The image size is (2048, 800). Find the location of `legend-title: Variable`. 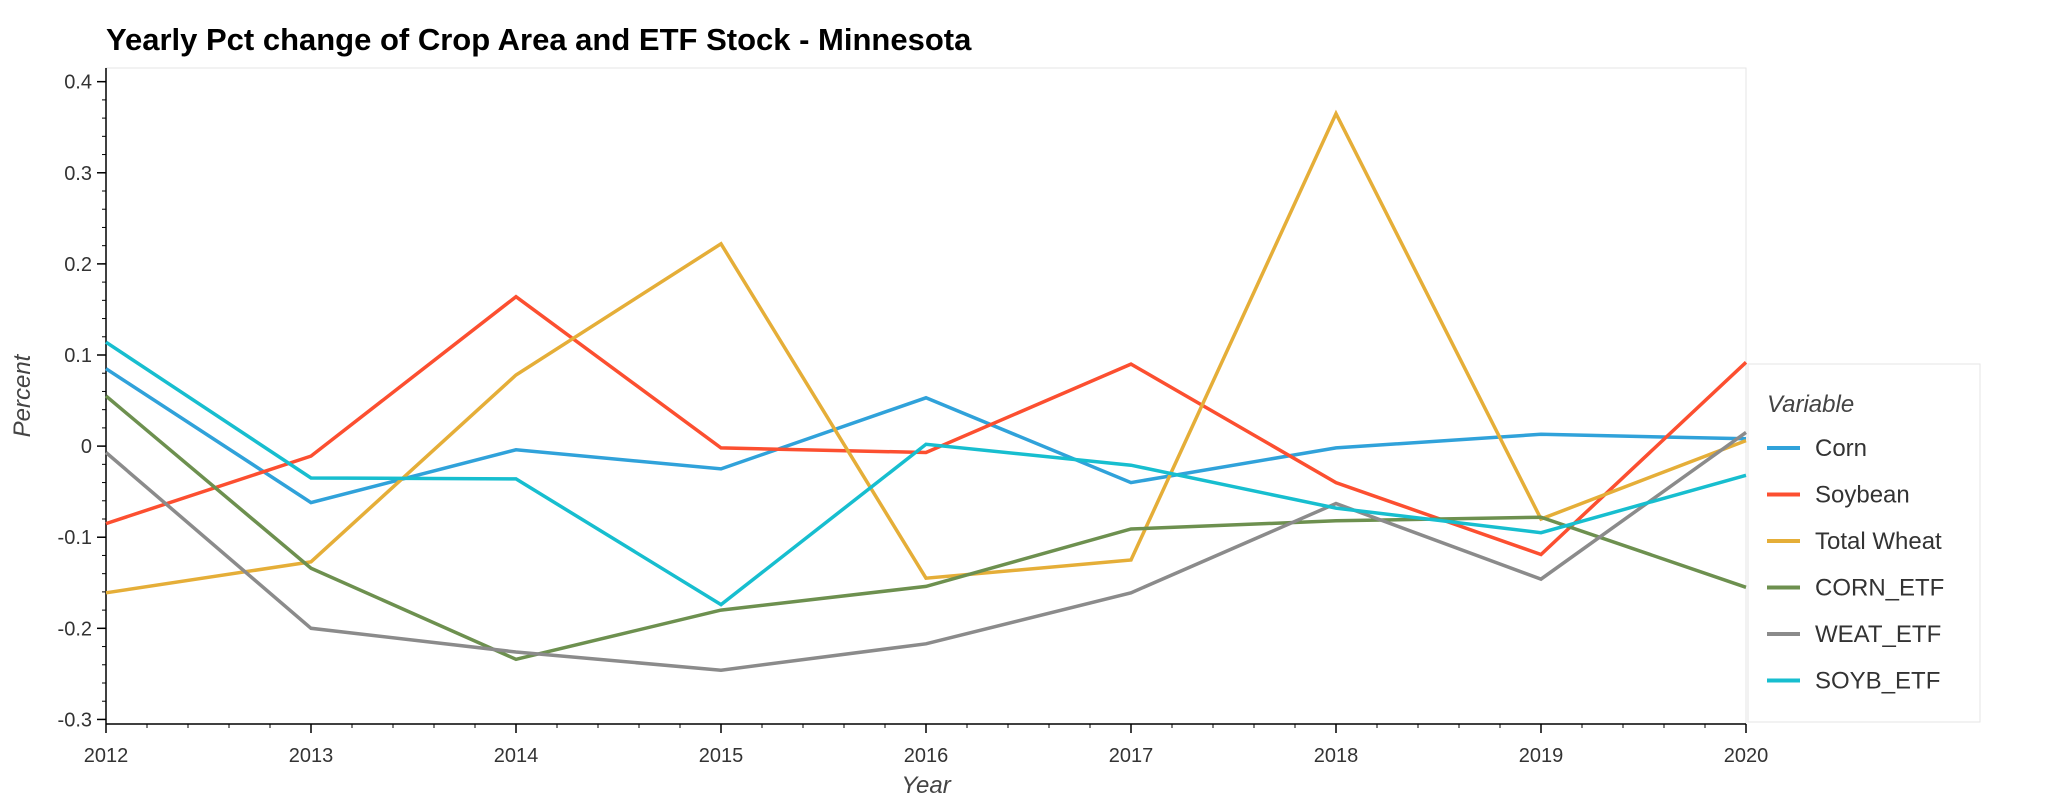

legend-title: Variable is located at coordinates (1810, 404).